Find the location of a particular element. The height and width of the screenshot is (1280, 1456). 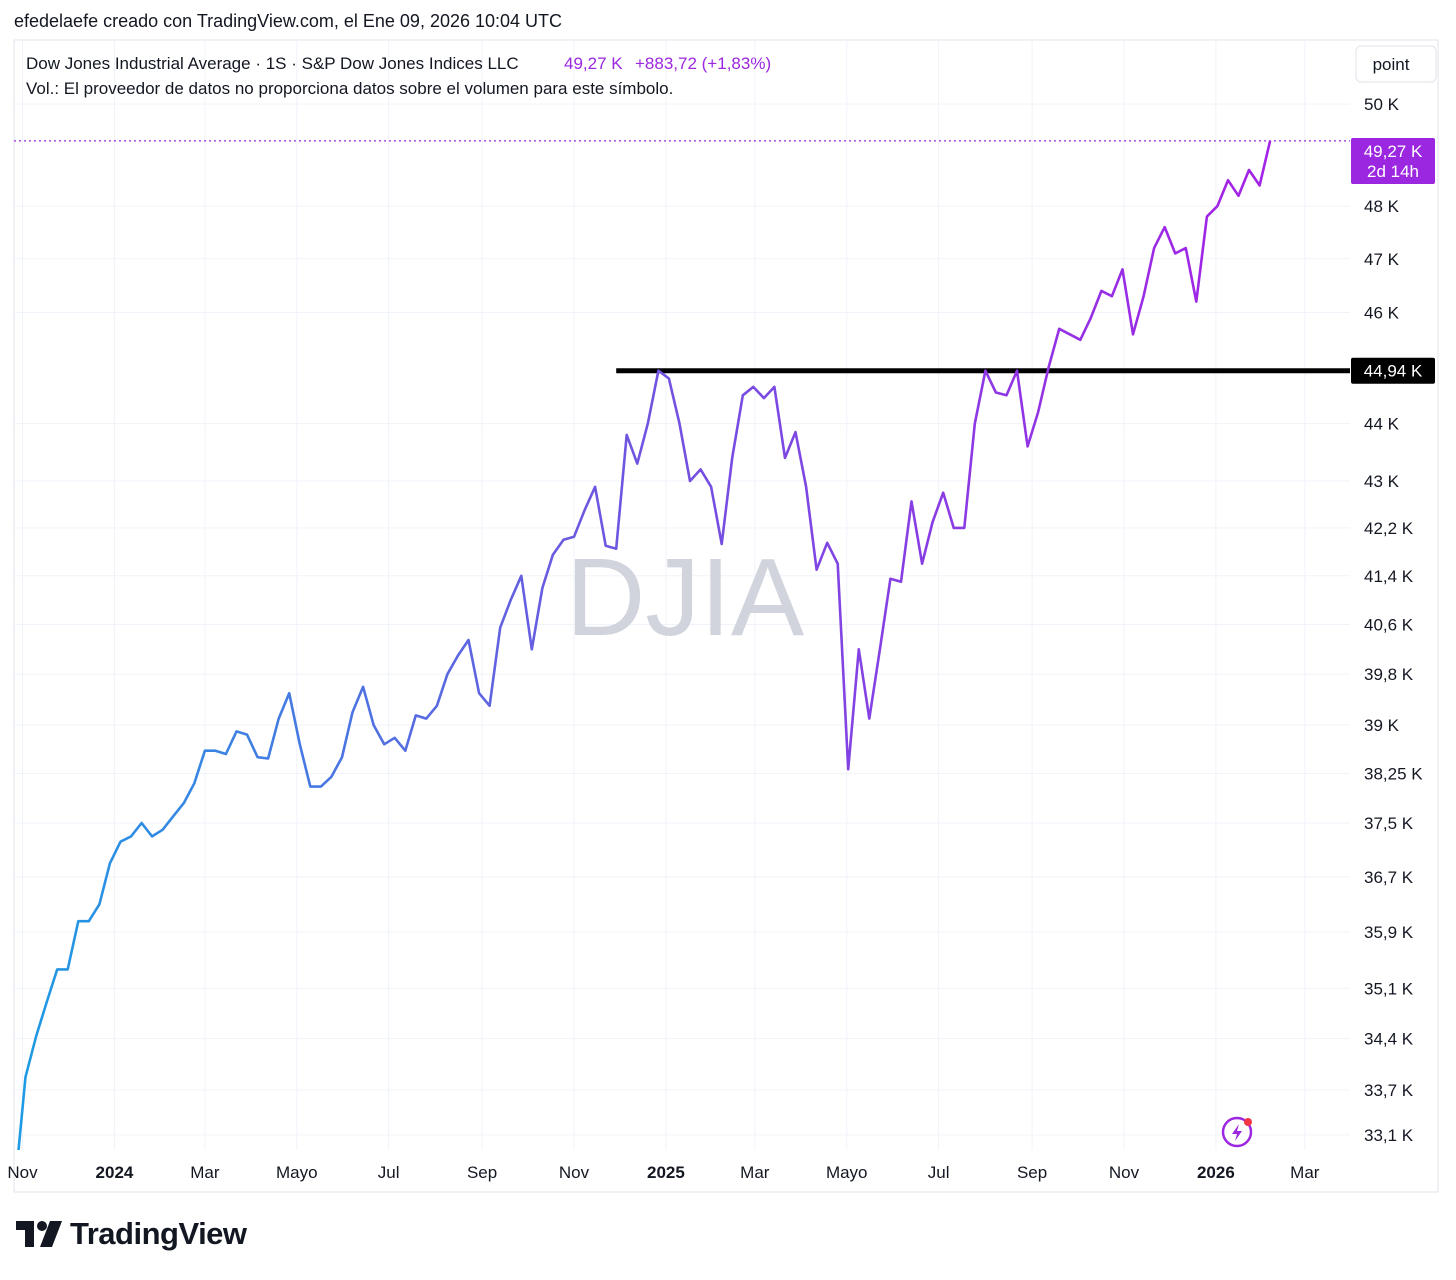

y-tick-label: 43 K is located at coordinates (1382, 481).